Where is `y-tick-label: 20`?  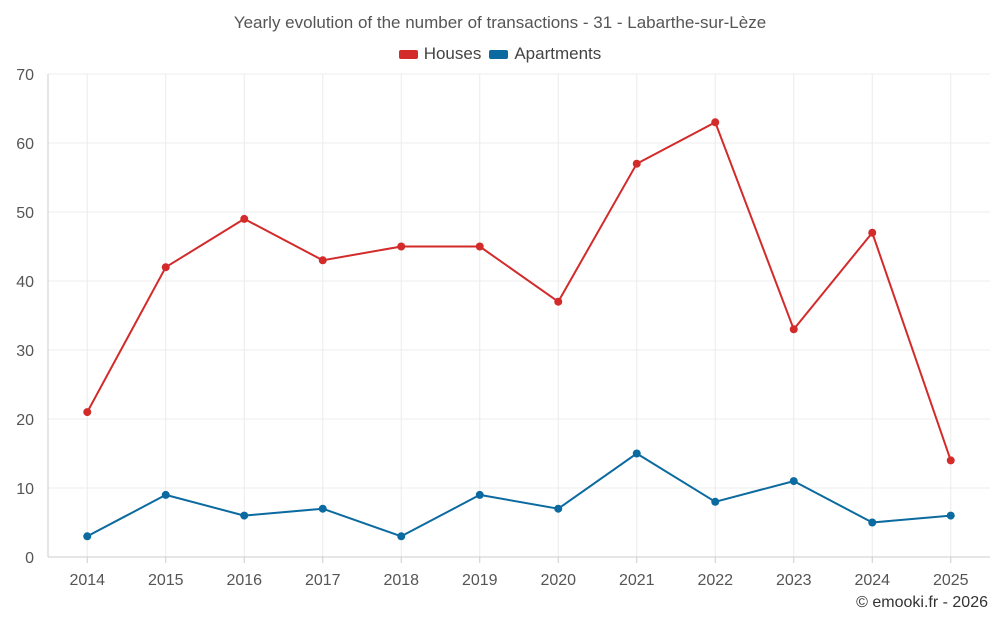 y-tick-label: 20 is located at coordinates (25, 420).